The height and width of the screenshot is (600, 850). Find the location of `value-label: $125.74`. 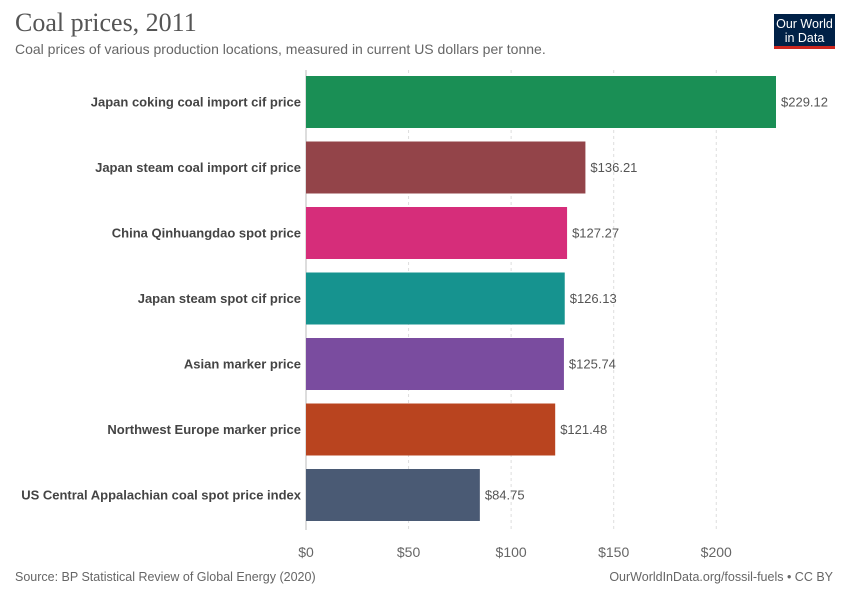

value-label: $125.74 is located at coordinates (592, 364).